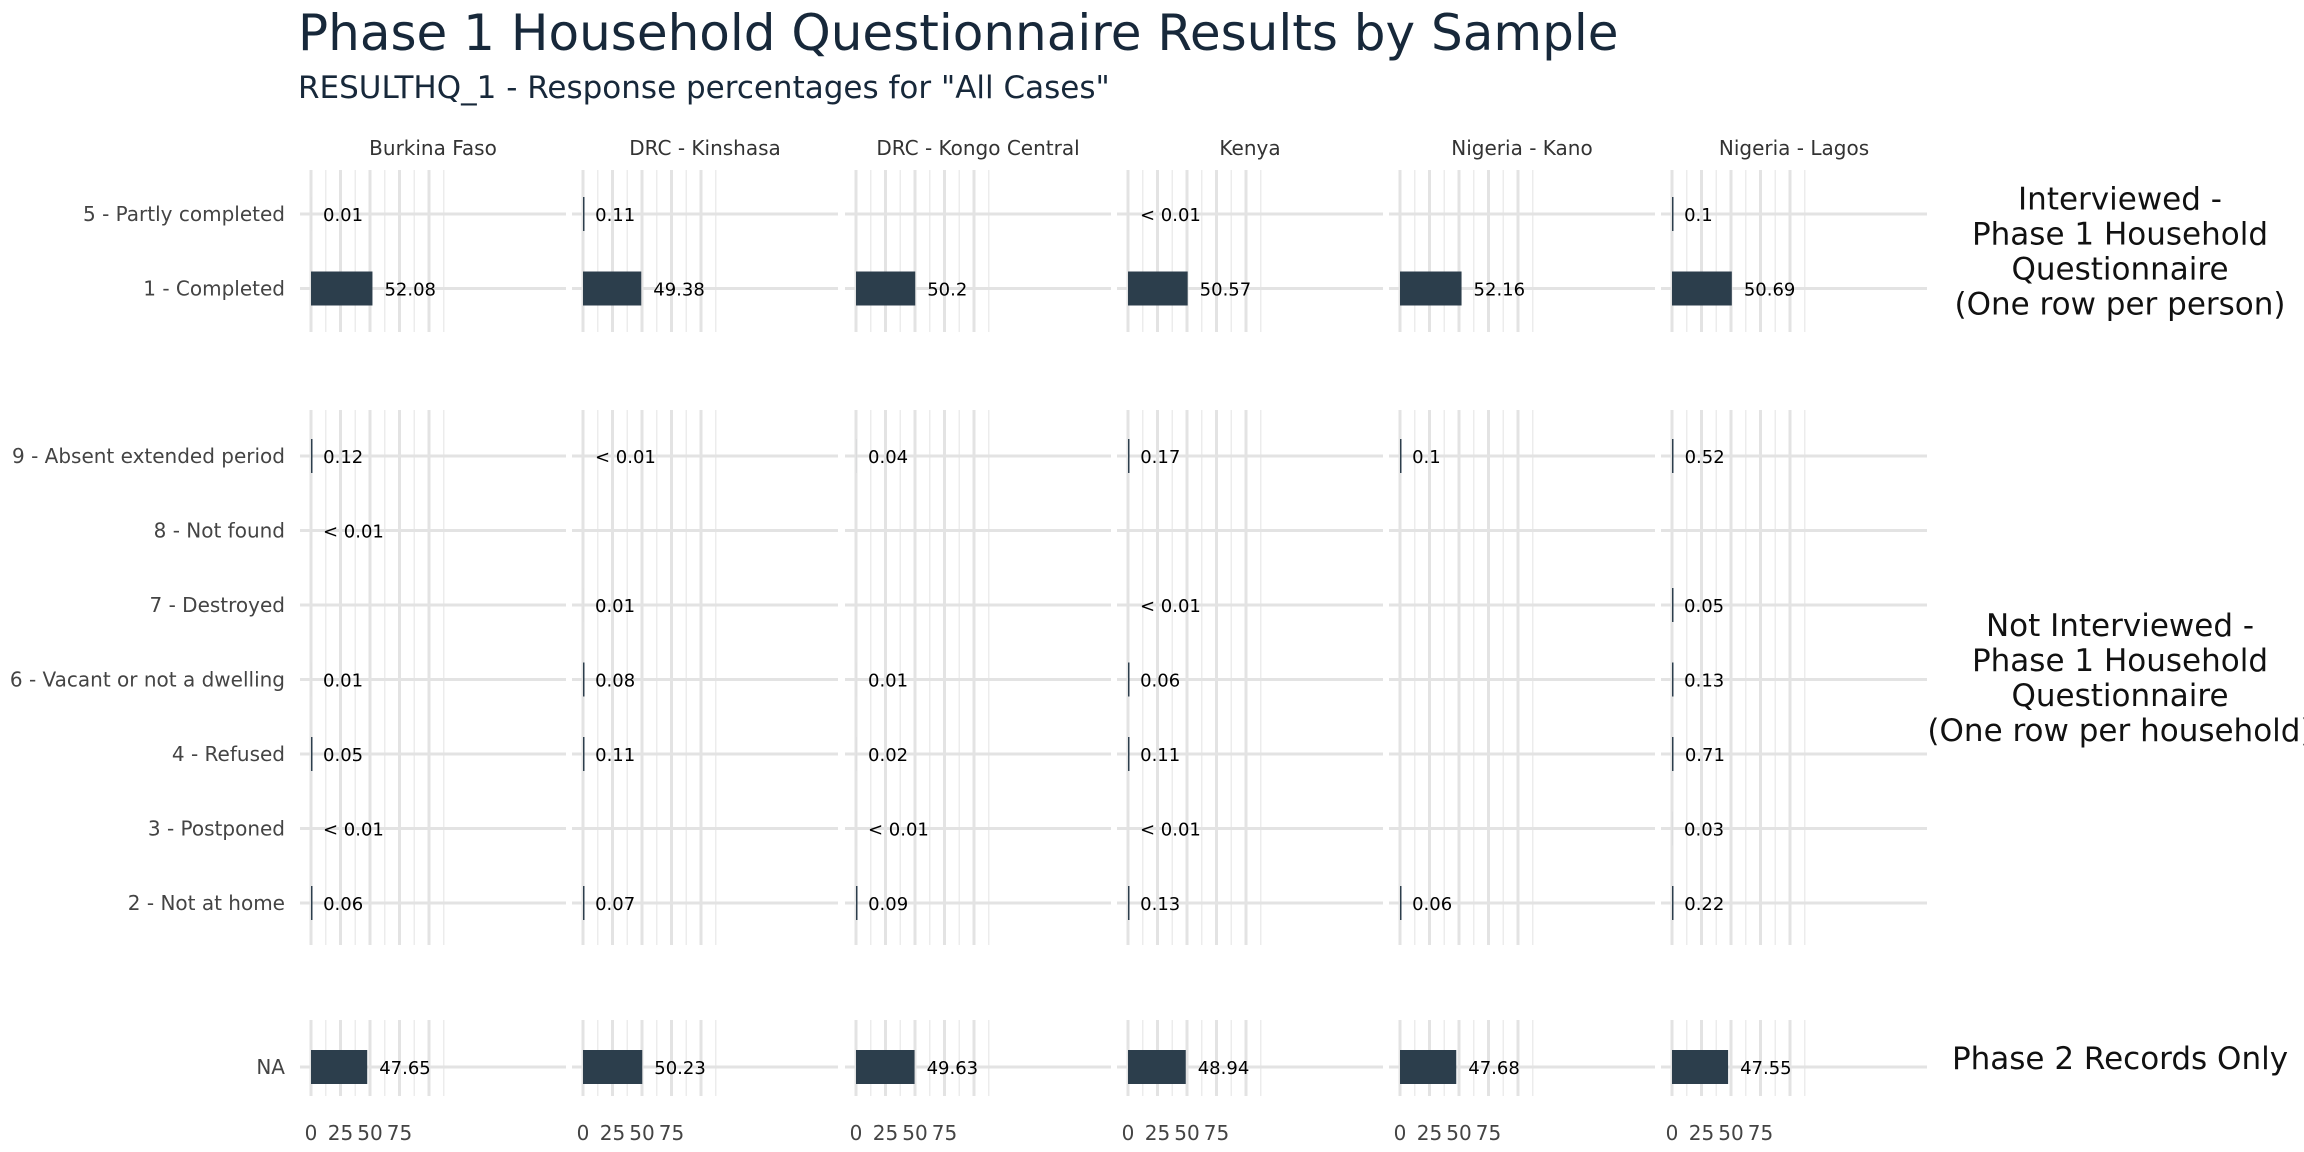  I want to click on value-label: 49.63, so click(953, 1068).